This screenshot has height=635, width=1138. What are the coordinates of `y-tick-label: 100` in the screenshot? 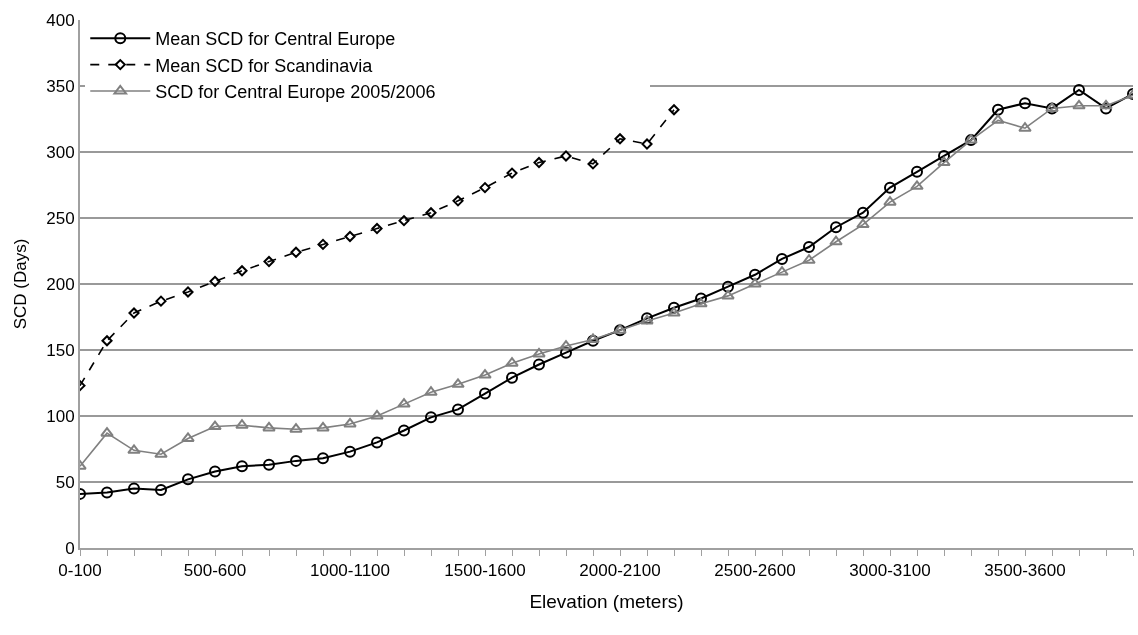 It's located at (60, 416).